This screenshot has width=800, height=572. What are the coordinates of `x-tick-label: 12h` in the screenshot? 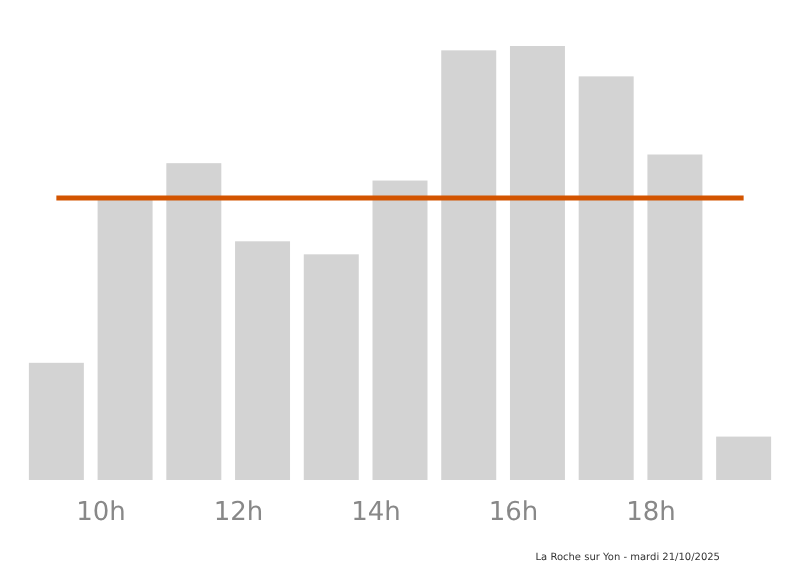 It's located at (238, 513).